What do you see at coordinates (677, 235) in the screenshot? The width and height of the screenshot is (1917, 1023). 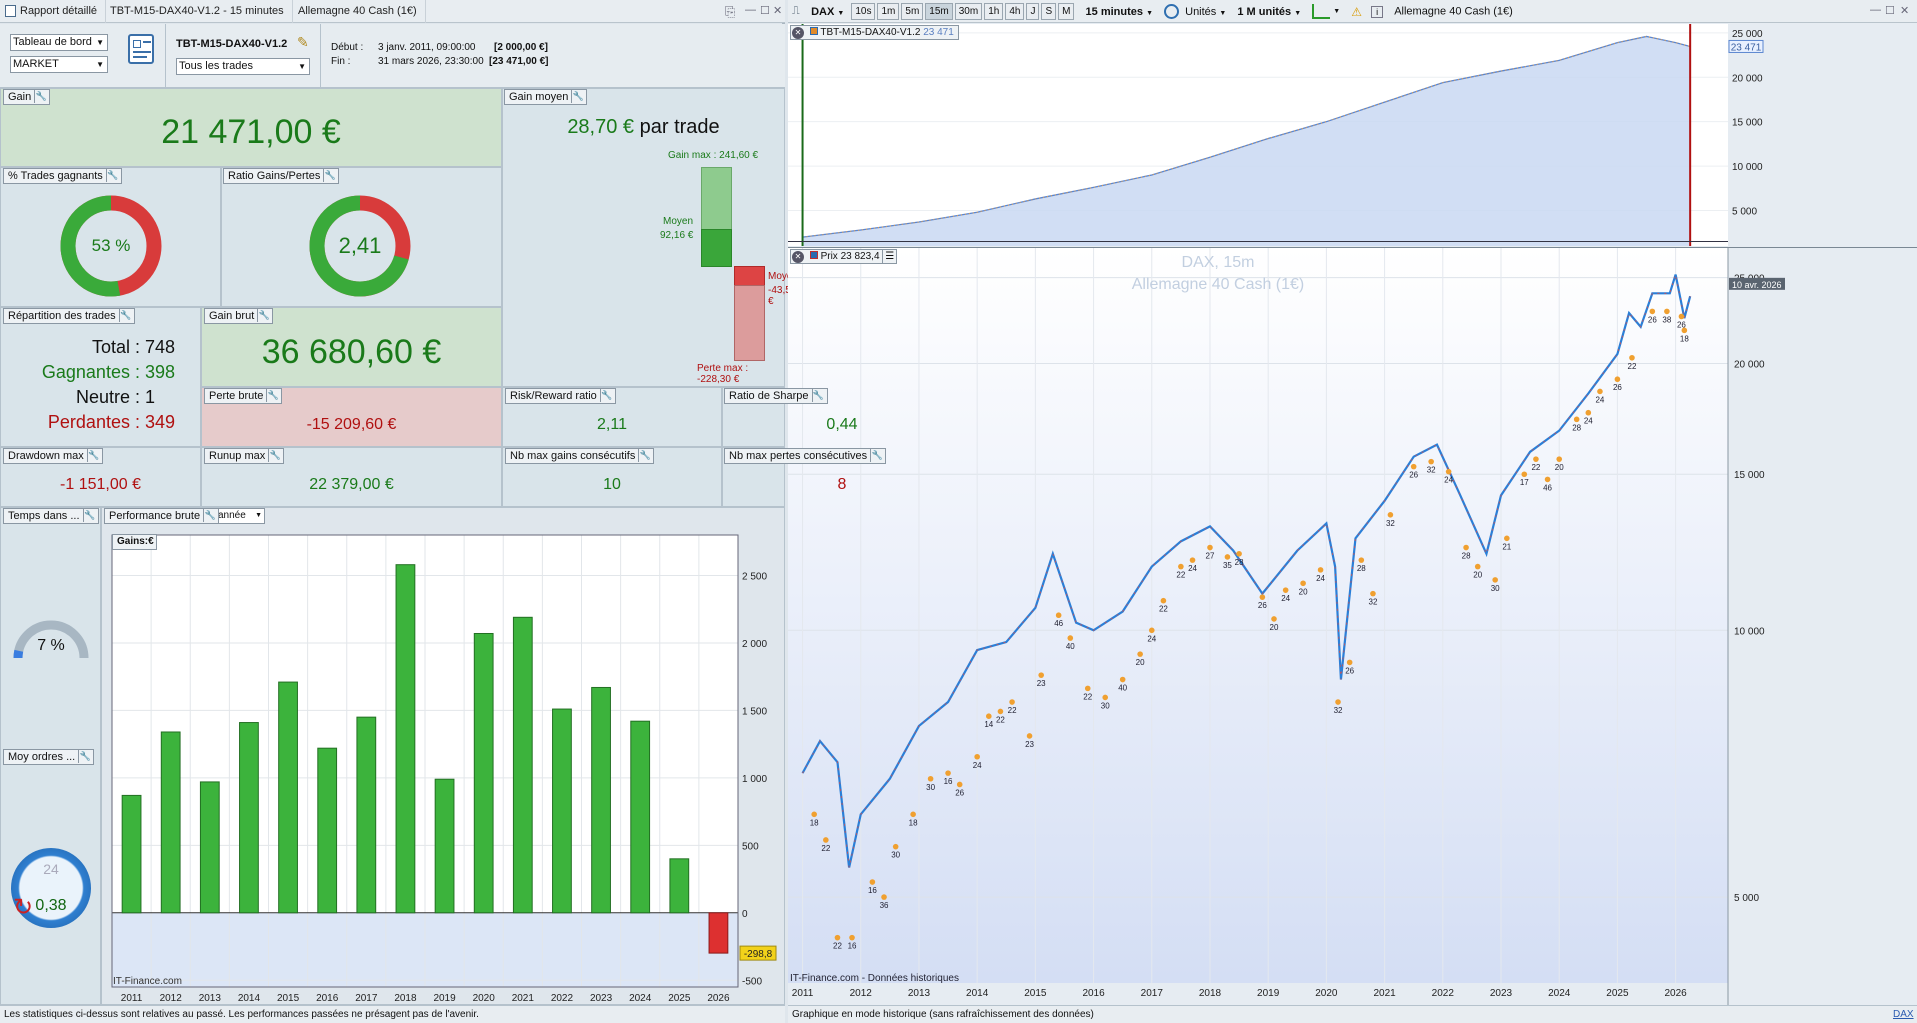 I see `avg-win-value: 92,16 €` at bounding box center [677, 235].